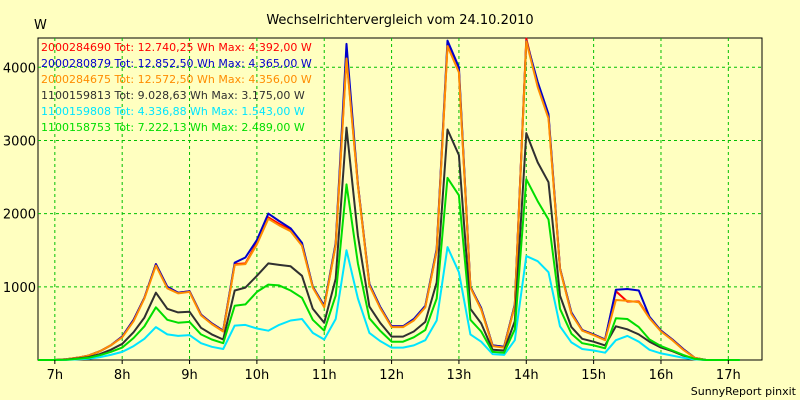 The width and height of the screenshot is (800, 400). I want to click on x-tick-label: 8h, so click(122, 375).